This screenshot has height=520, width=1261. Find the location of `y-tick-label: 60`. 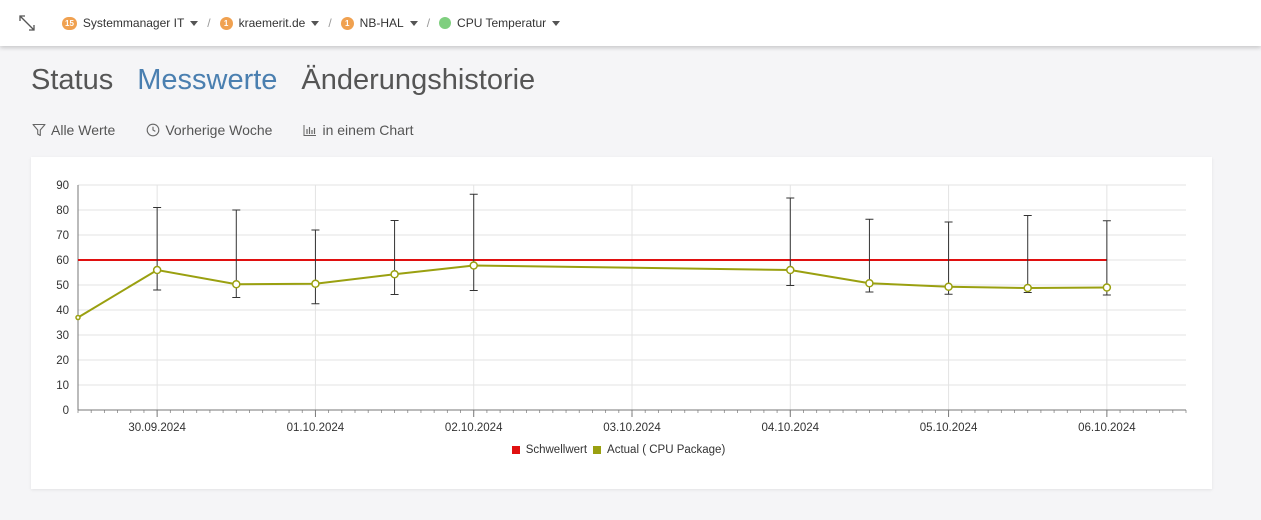

y-tick-label: 60 is located at coordinates (62, 261).